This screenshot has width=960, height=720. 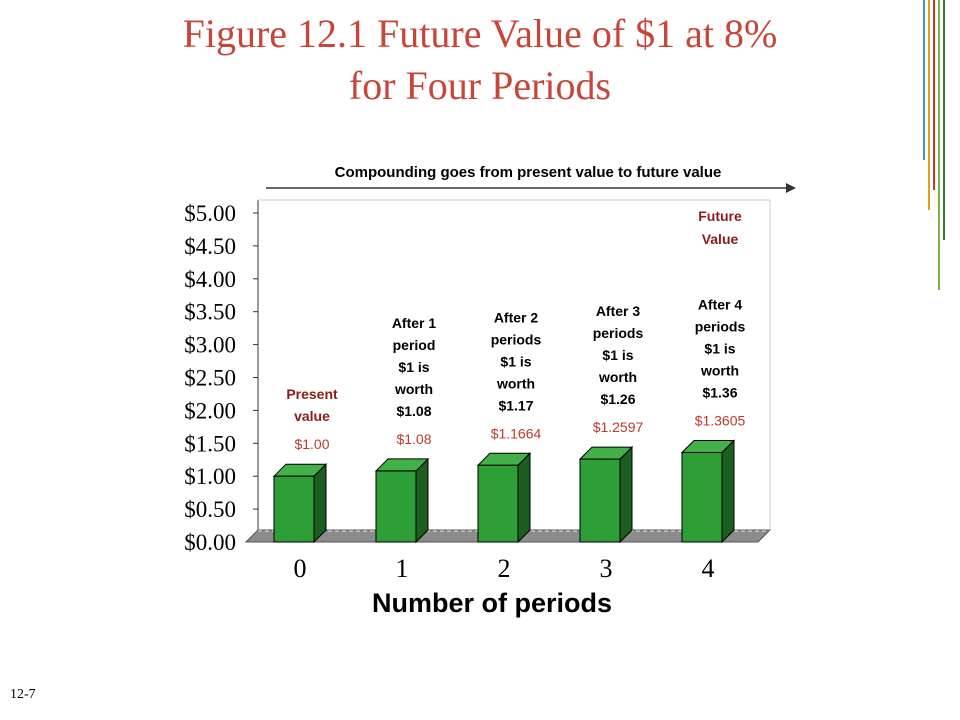 I want to click on bar-note-line: After 2, so click(x=516, y=317).